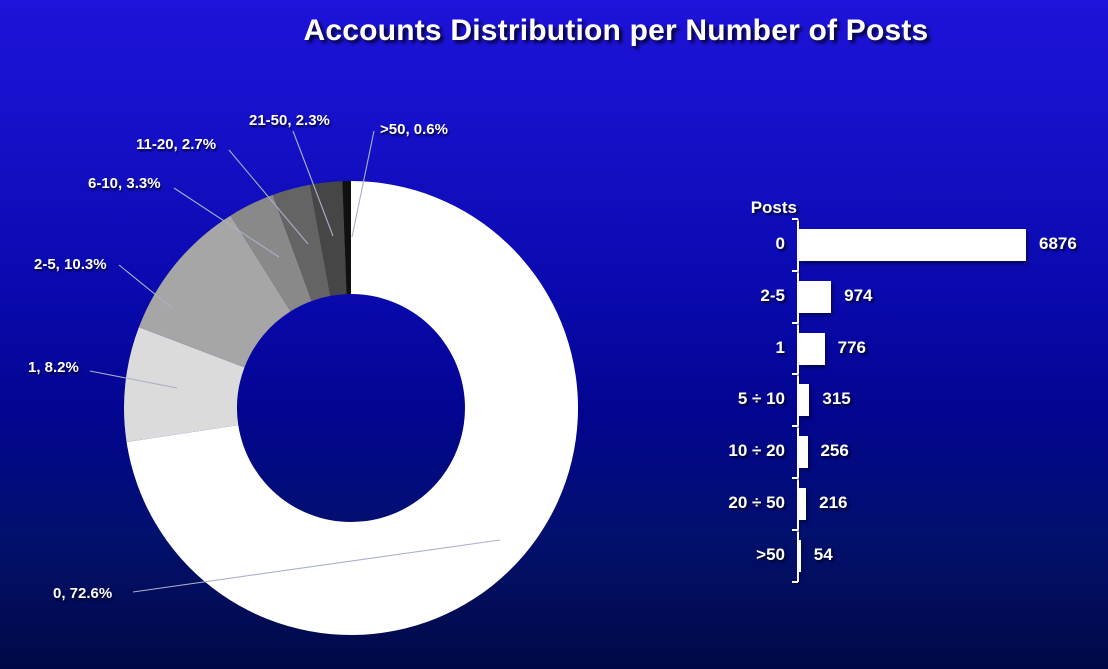  Describe the element at coordinates (761, 399) in the screenshot. I see `bar-category-label: 5 ÷ 10` at that location.